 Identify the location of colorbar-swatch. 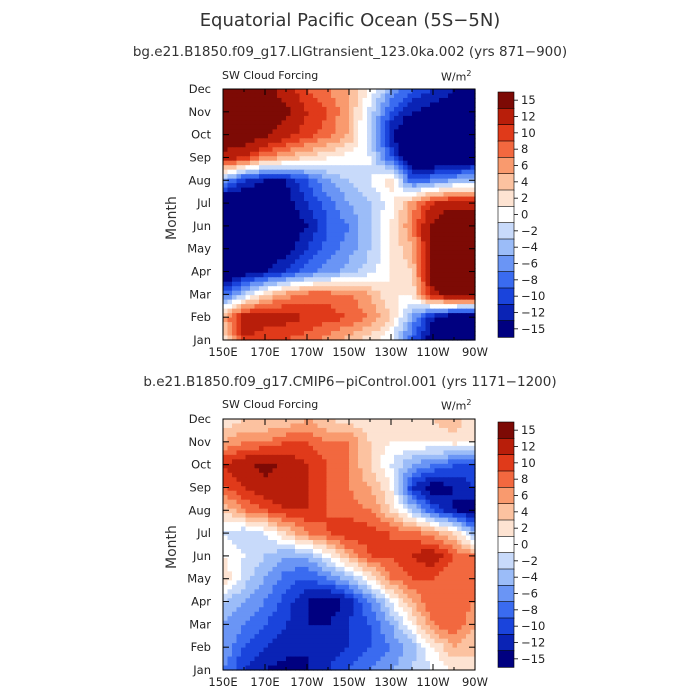
(506, 247).